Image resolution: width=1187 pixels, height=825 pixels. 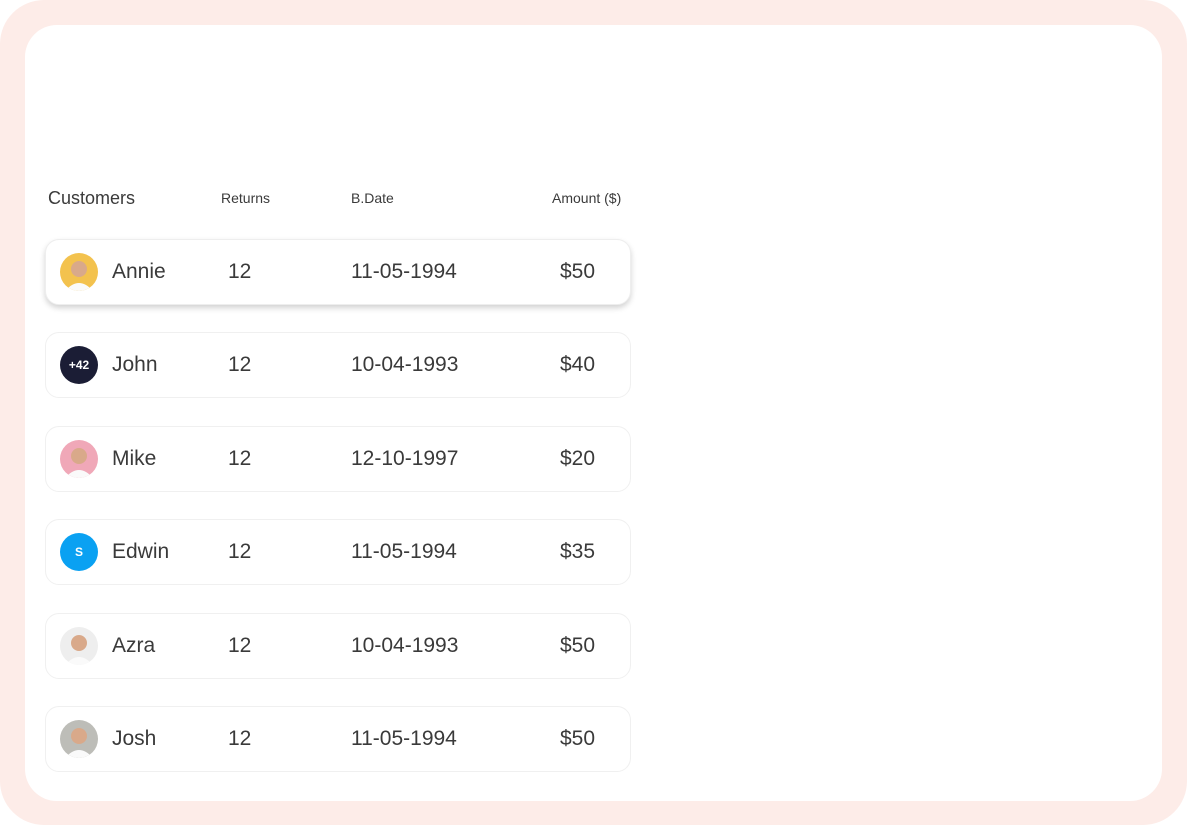 I want to click on customer-name: Annie, so click(x=139, y=271).